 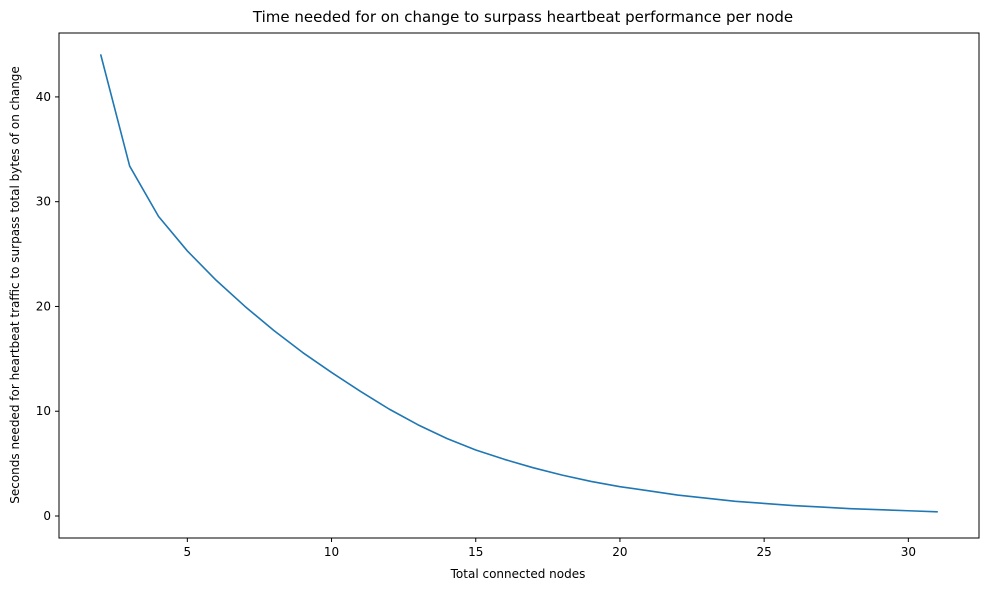 I want to click on x-tick-label: 25, so click(x=764, y=552).